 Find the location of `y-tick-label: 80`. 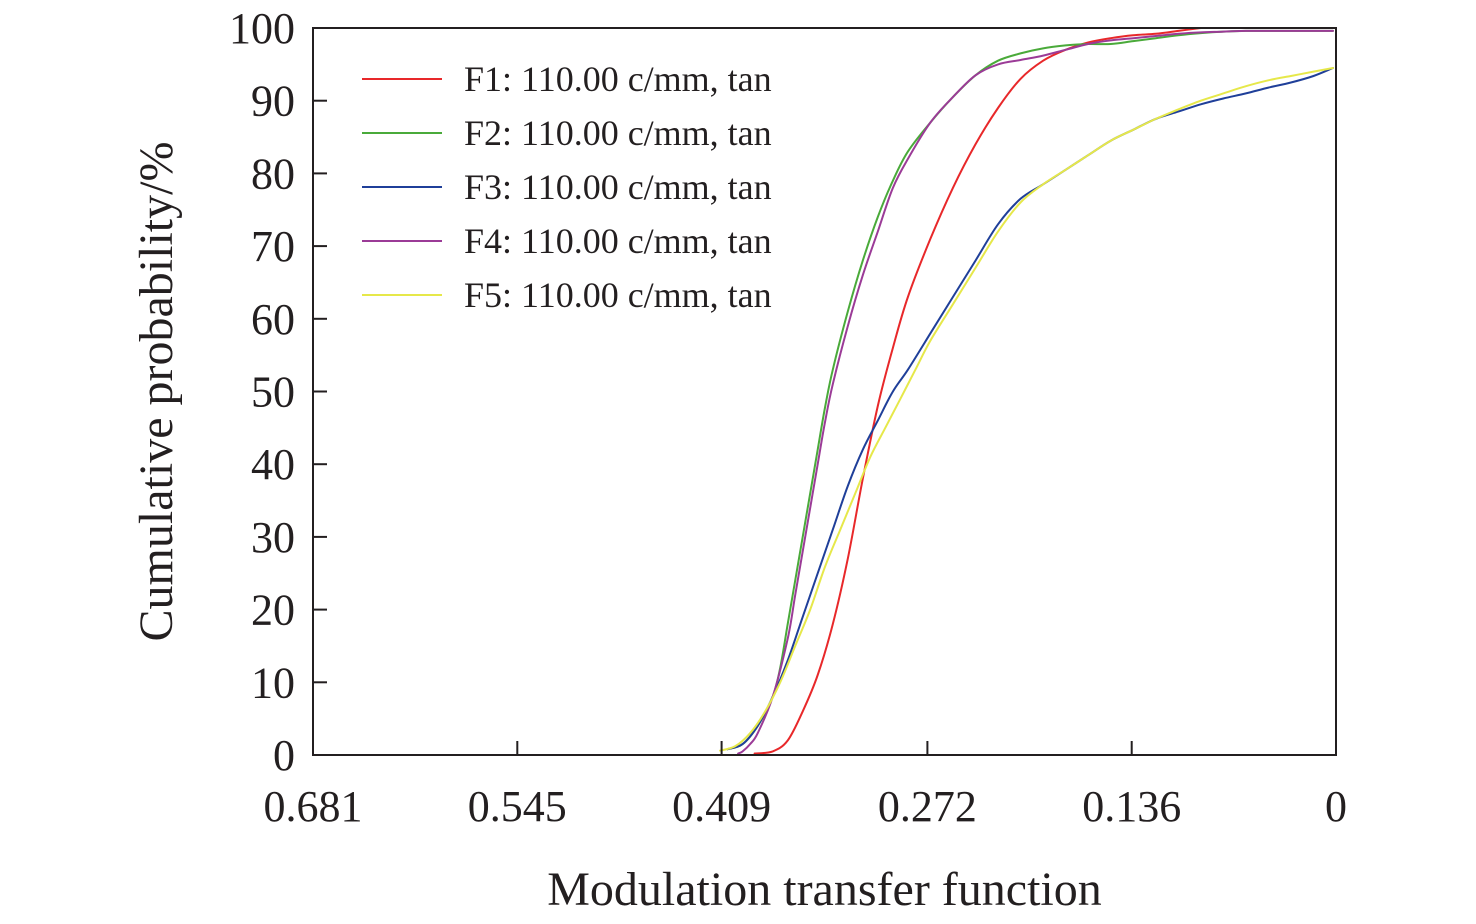

y-tick-label: 80 is located at coordinates (273, 173).